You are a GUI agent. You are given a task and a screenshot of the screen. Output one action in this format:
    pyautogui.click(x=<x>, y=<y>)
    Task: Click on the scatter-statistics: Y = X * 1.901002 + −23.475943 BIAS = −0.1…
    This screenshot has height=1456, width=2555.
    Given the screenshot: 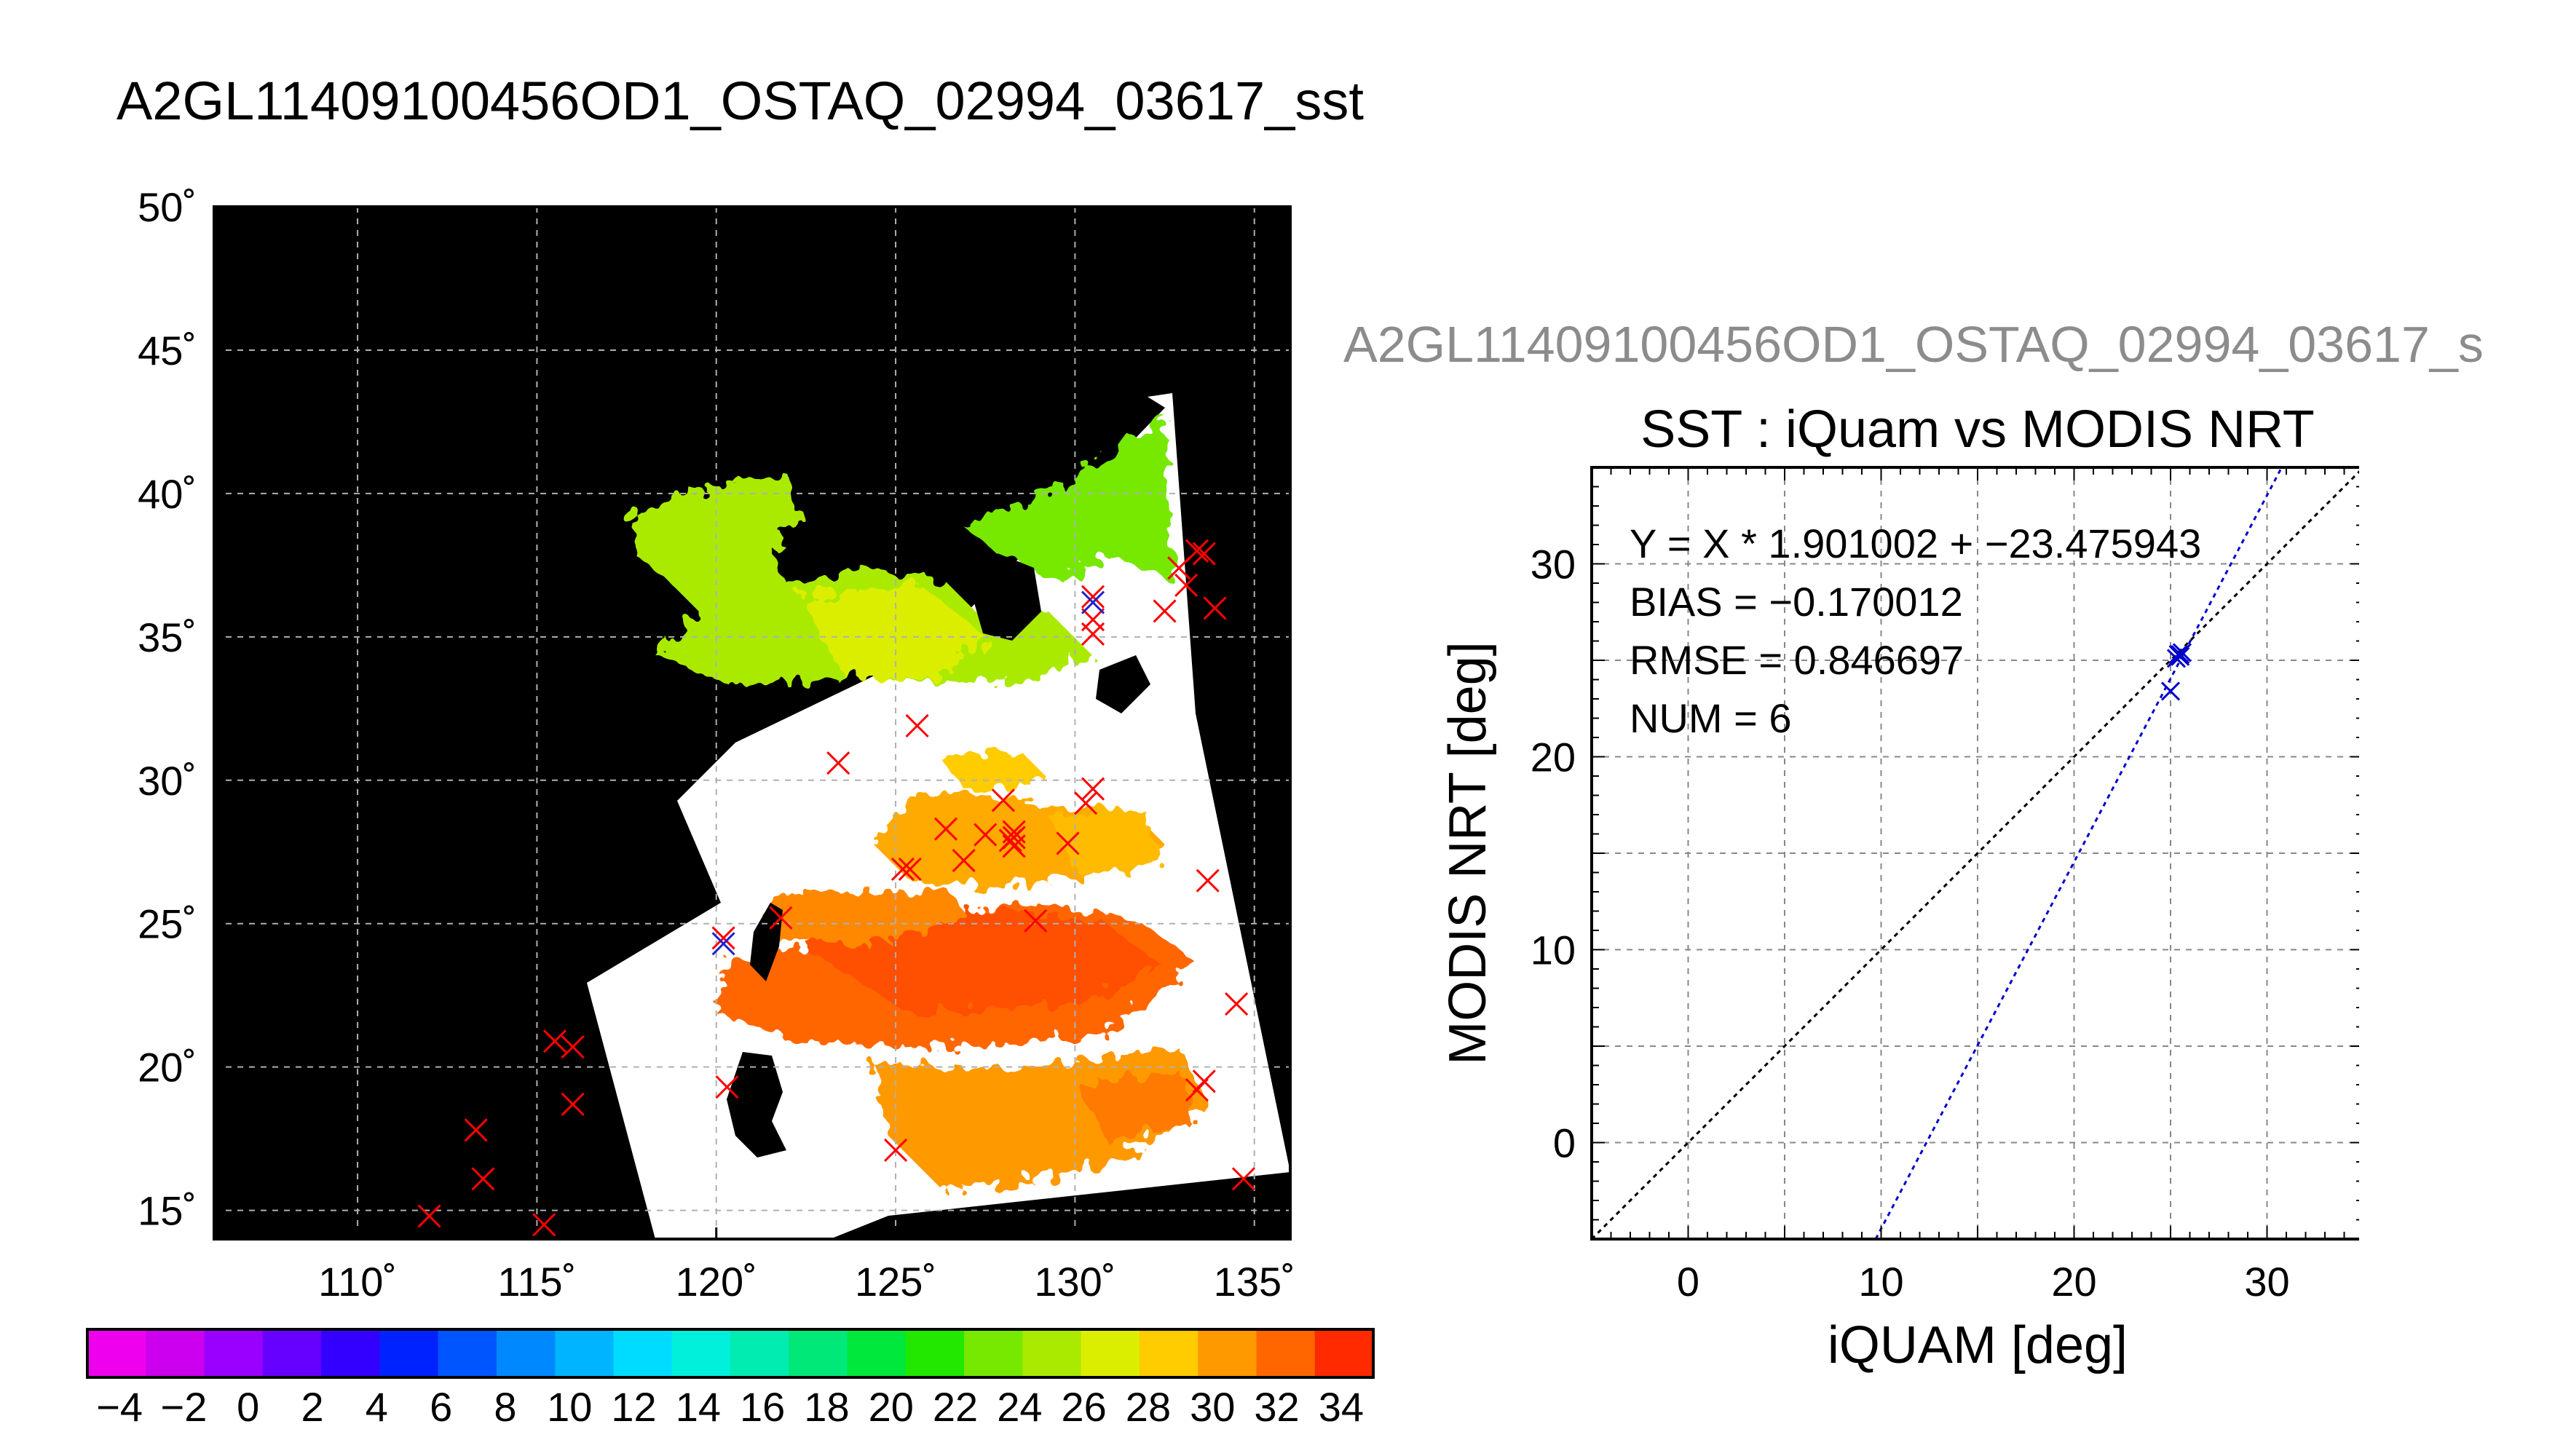 What is the action you would take?
    pyautogui.click(x=1915, y=631)
    